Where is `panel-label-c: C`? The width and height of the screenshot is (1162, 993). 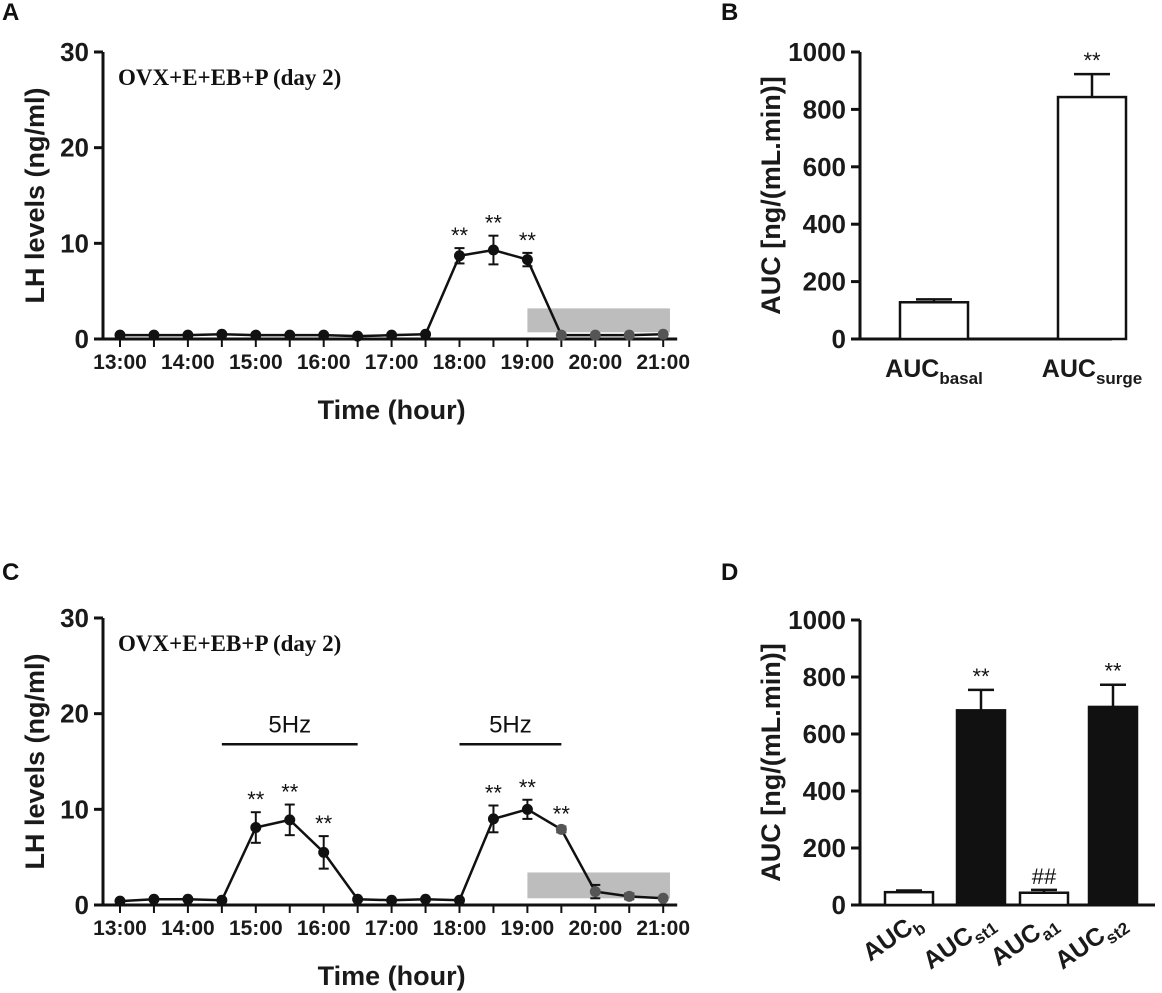
panel-label-c: C is located at coordinates (10, 572).